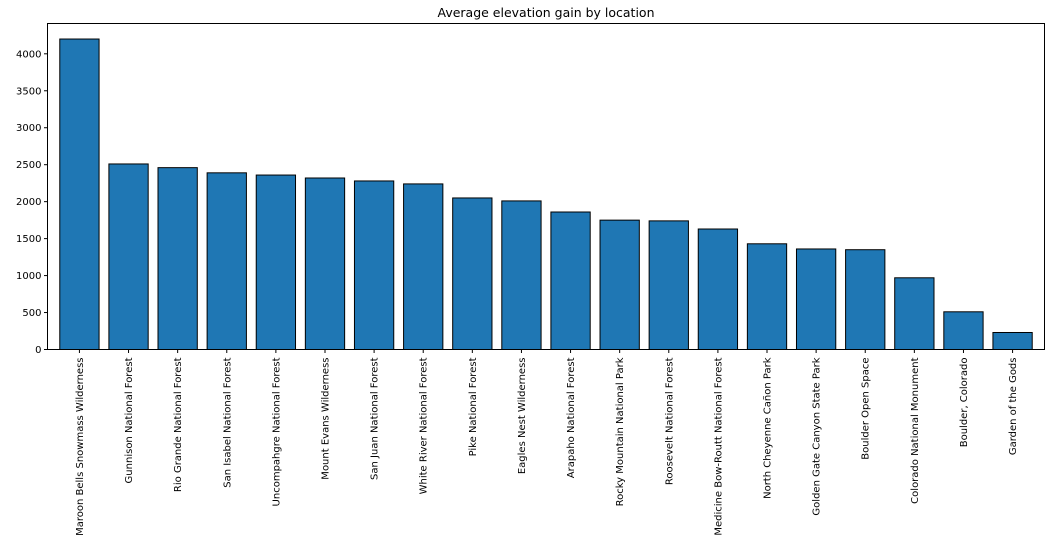  I want to click on y-tick-label: 500, so click(31, 313).